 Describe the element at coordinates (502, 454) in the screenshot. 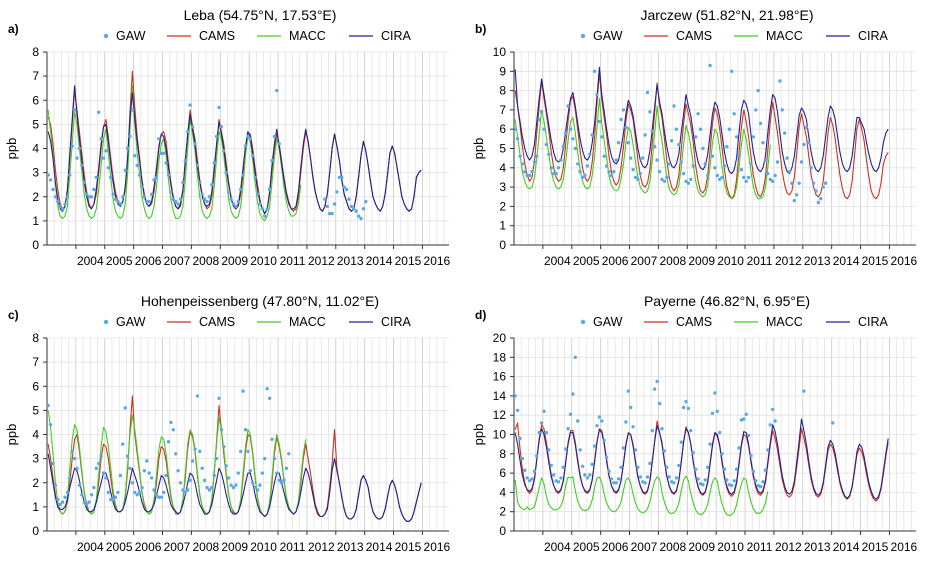

I see `y-tick-label: 8` at that location.